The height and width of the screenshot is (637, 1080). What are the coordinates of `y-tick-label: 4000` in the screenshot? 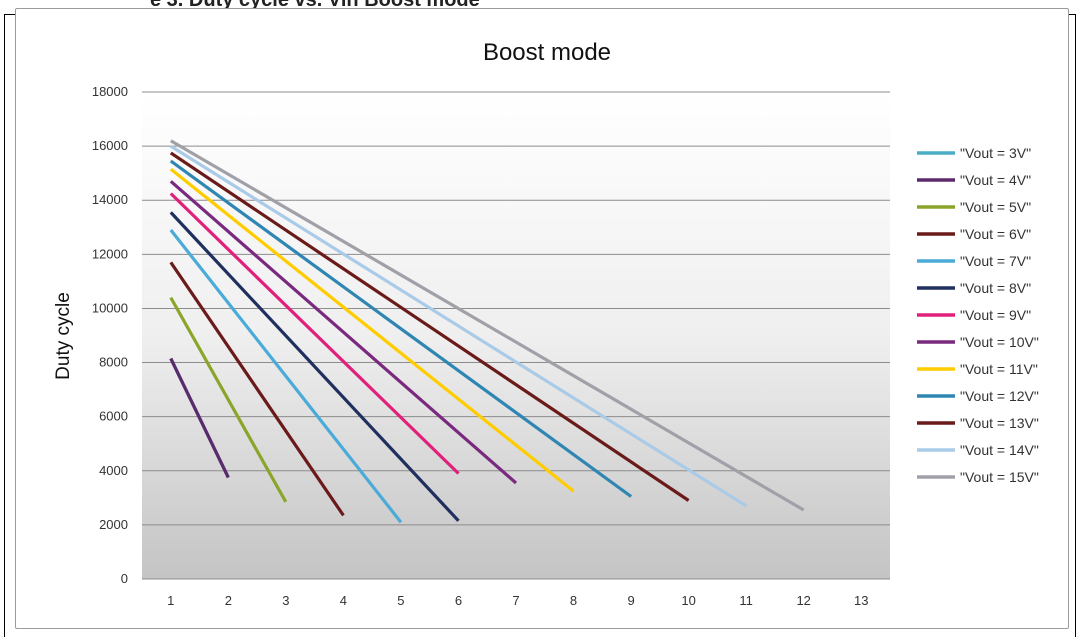 It's located at (113, 470).